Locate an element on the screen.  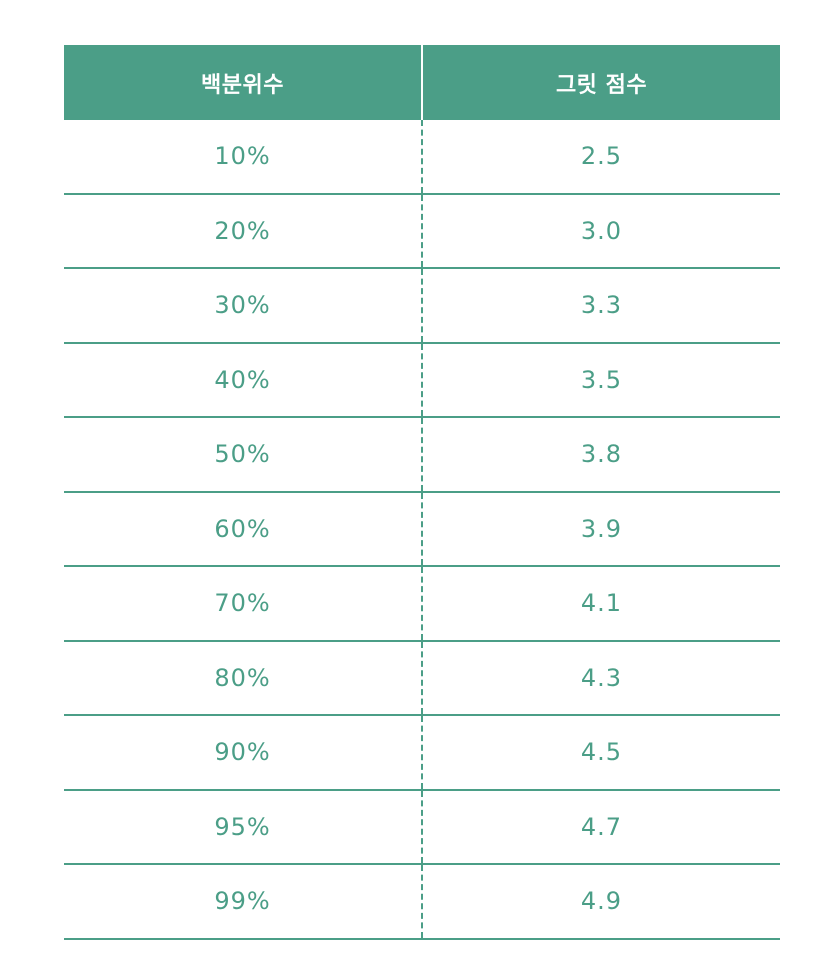
percentile-cell: 40% is located at coordinates (243, 379).